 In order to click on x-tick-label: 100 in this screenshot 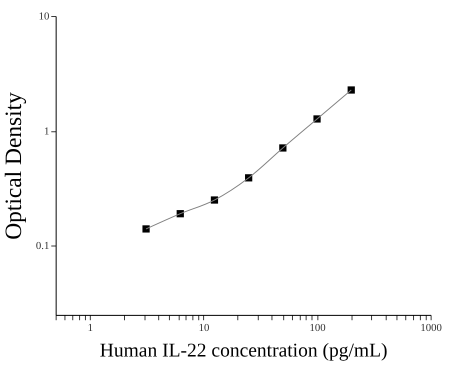, I will do `click(317, 328)`.